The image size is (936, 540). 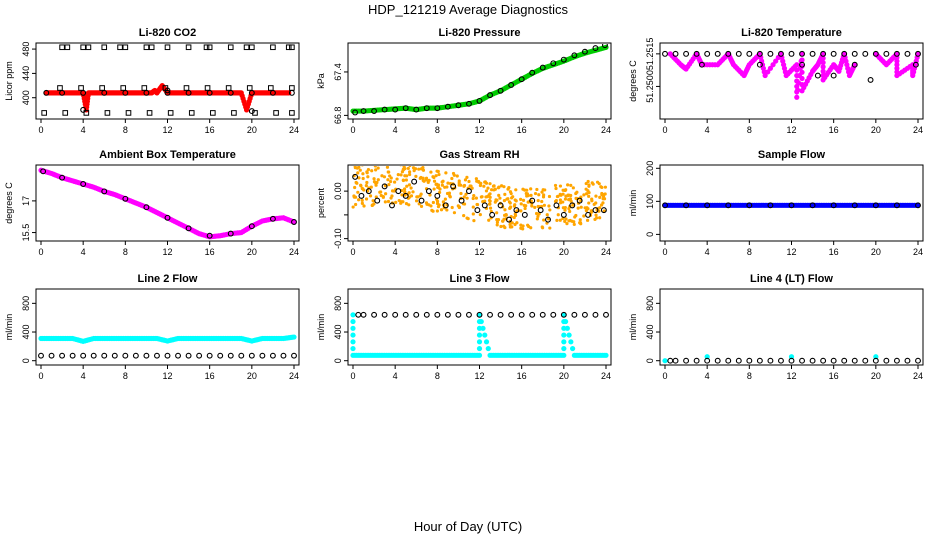 I want to click on x-tick-label: 24, so click(x=918, y=252).